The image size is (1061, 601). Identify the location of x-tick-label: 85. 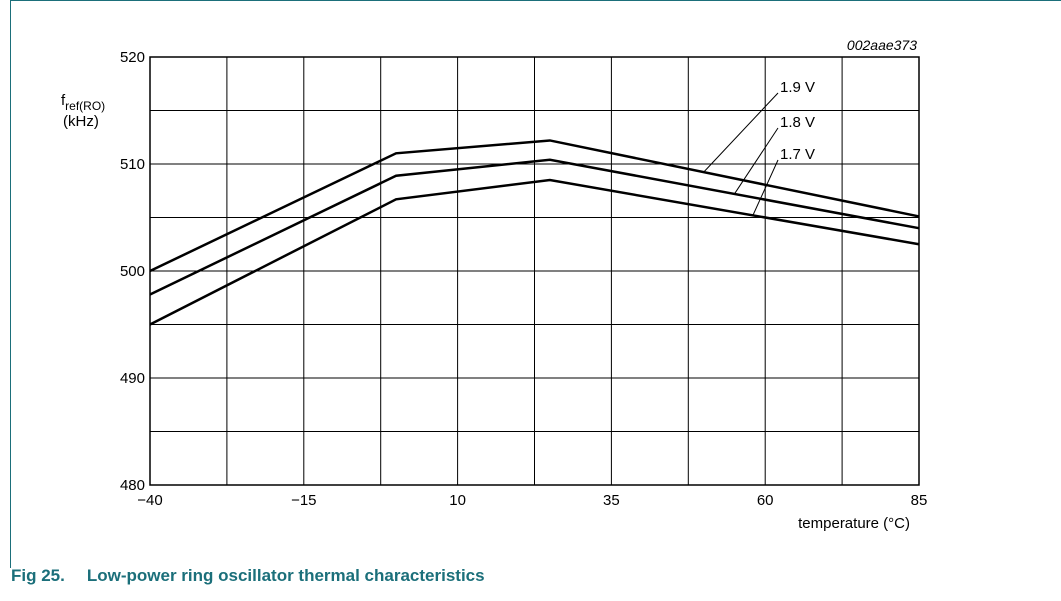
(919, 500).